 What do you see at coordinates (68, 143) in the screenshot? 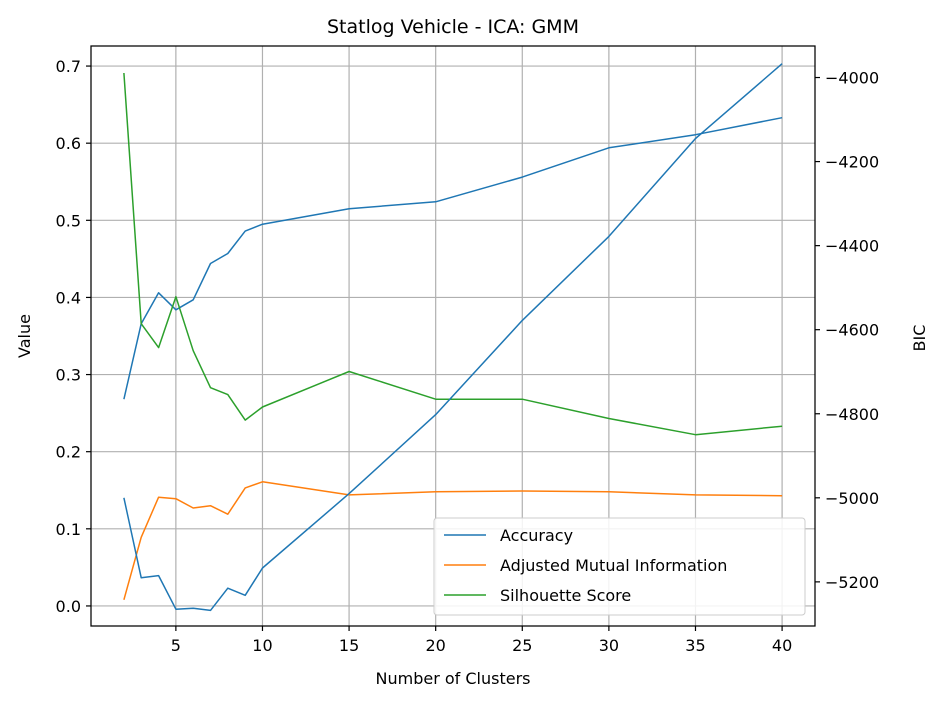
I see `y-tick-label: 0.6` at bounding box center [68, 143].